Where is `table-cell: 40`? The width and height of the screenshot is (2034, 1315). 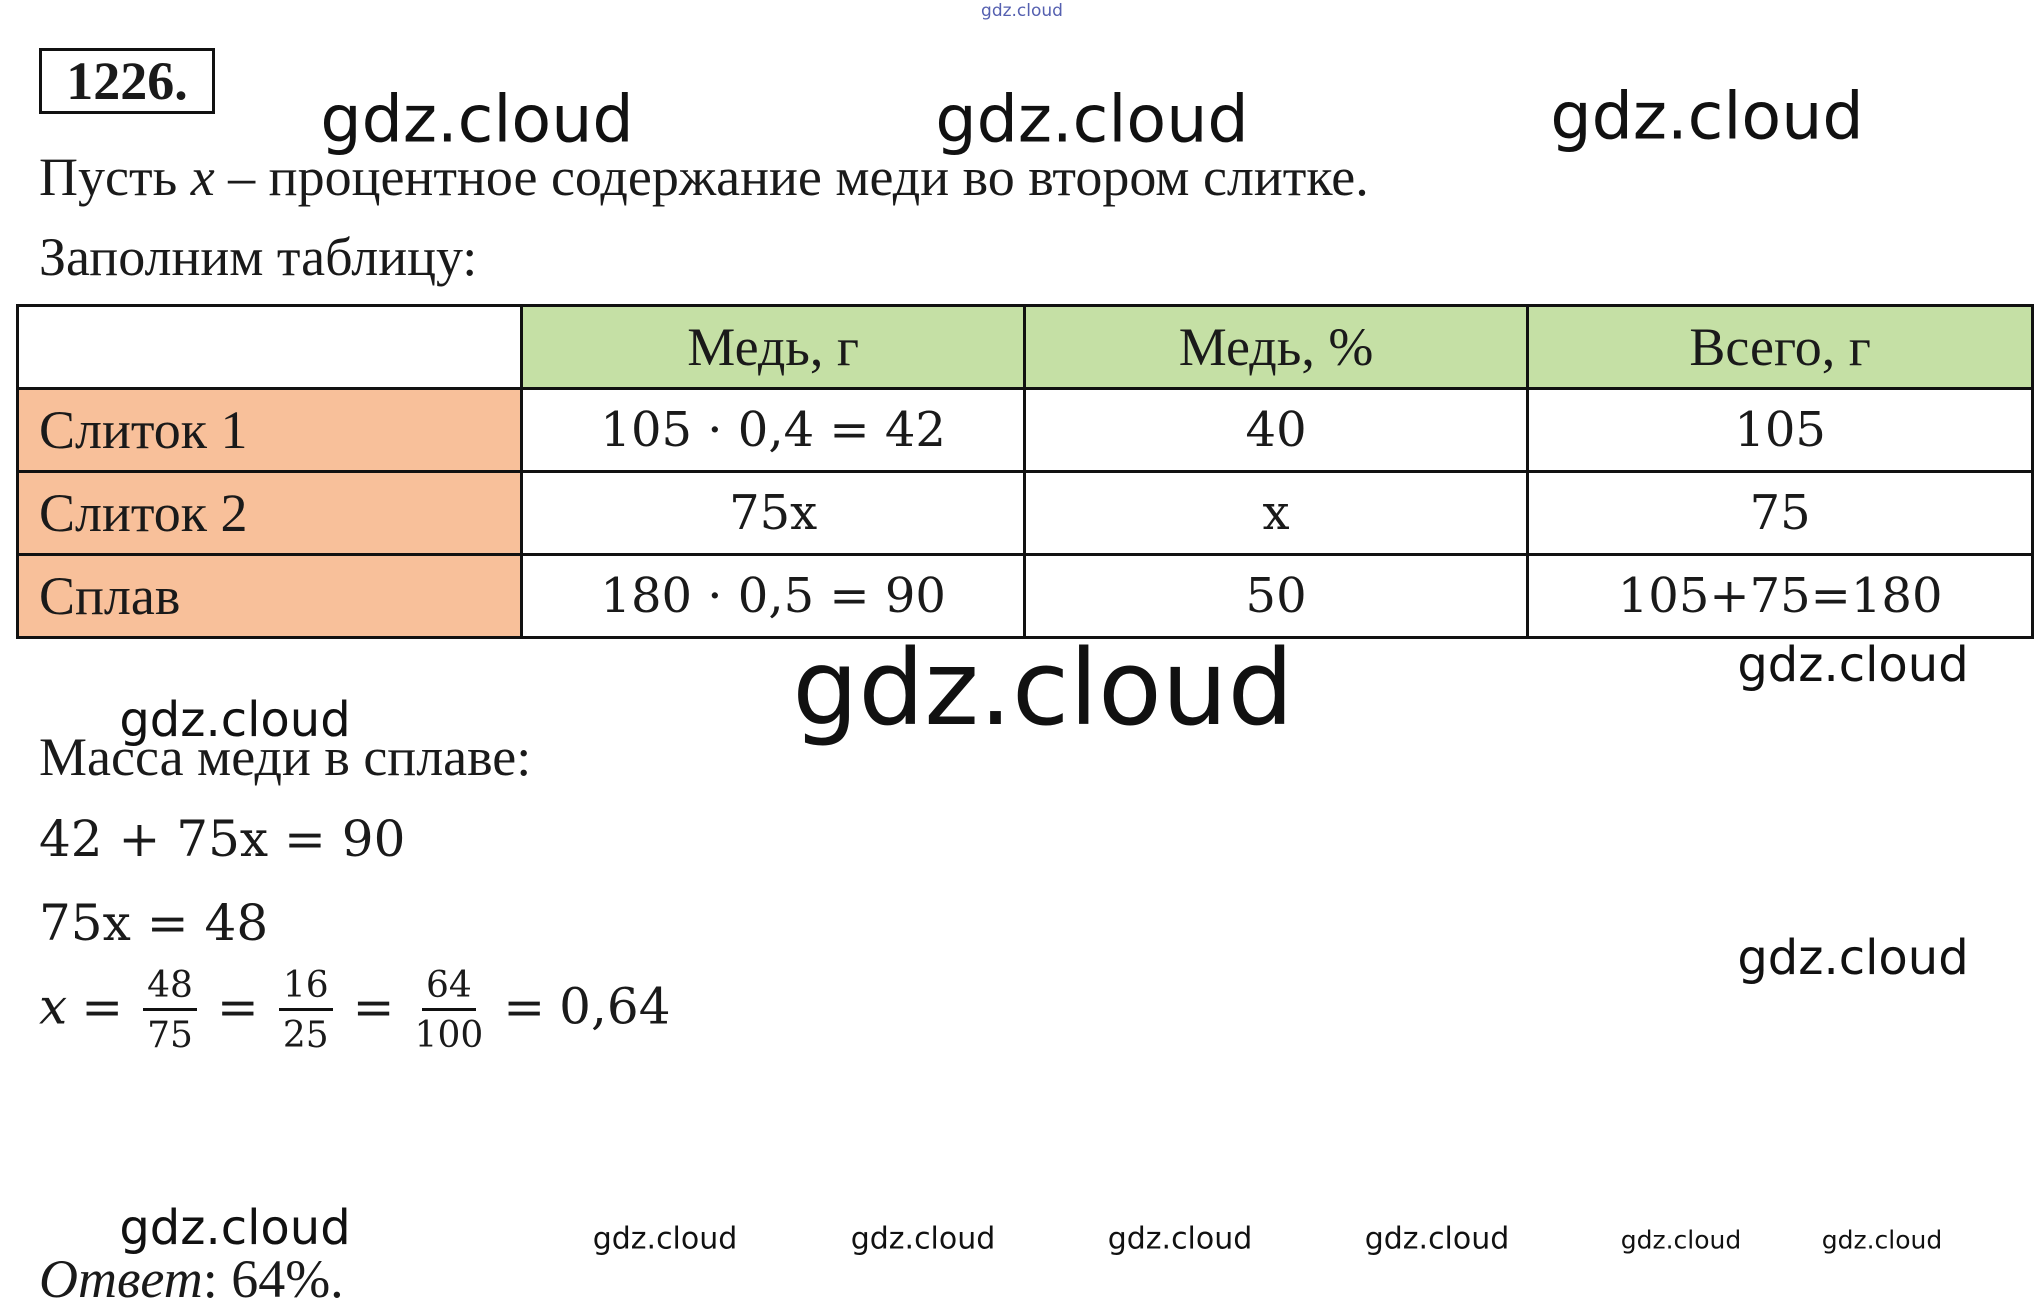 table-cell: 40 is located at coordinates (1276, 430).